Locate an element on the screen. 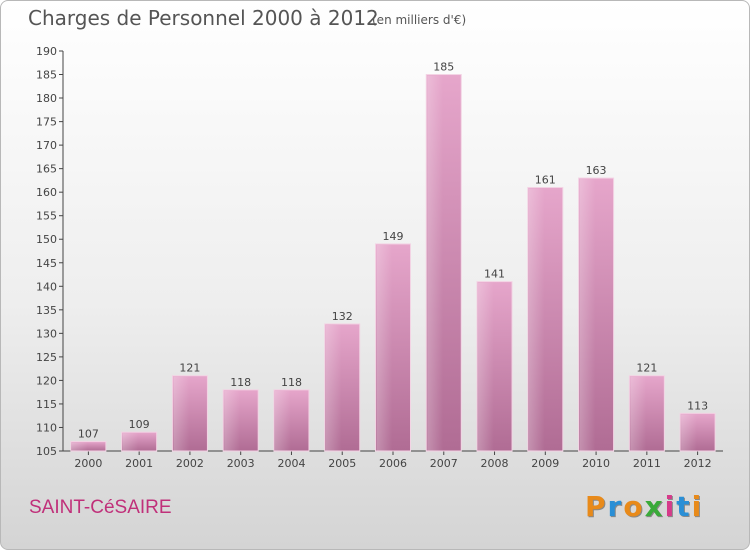 The image size is (750, 550). y-tick-label: 125 is located at coordinates (46, 357).